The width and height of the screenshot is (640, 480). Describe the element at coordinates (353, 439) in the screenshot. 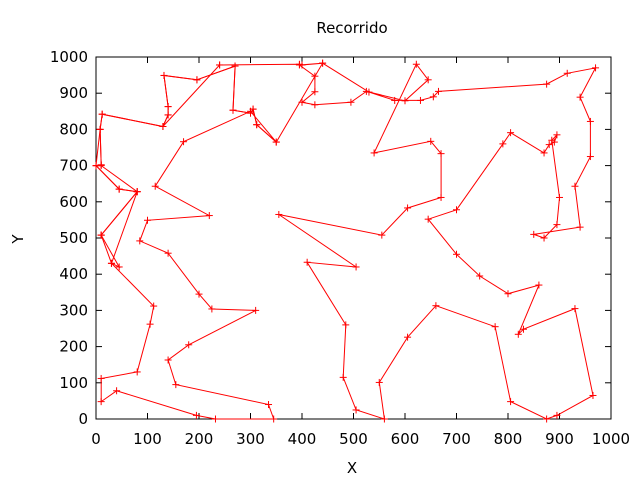

I see `x-tick-label: 500` at that location.